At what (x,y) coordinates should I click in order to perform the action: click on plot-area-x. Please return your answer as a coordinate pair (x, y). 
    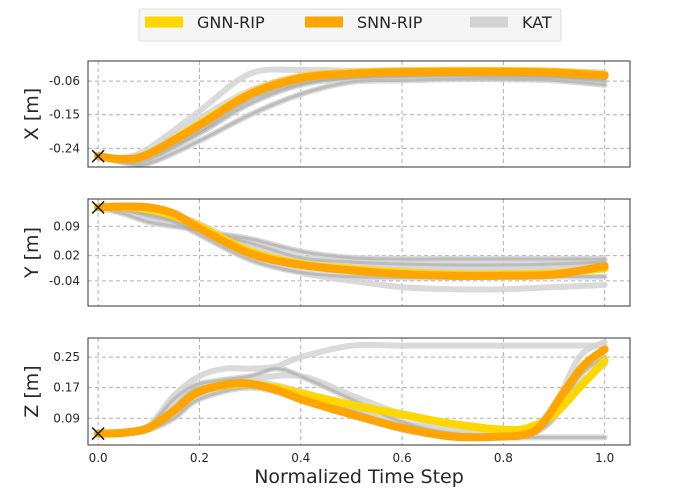
    Looking at the image, I should click on (351, 116).